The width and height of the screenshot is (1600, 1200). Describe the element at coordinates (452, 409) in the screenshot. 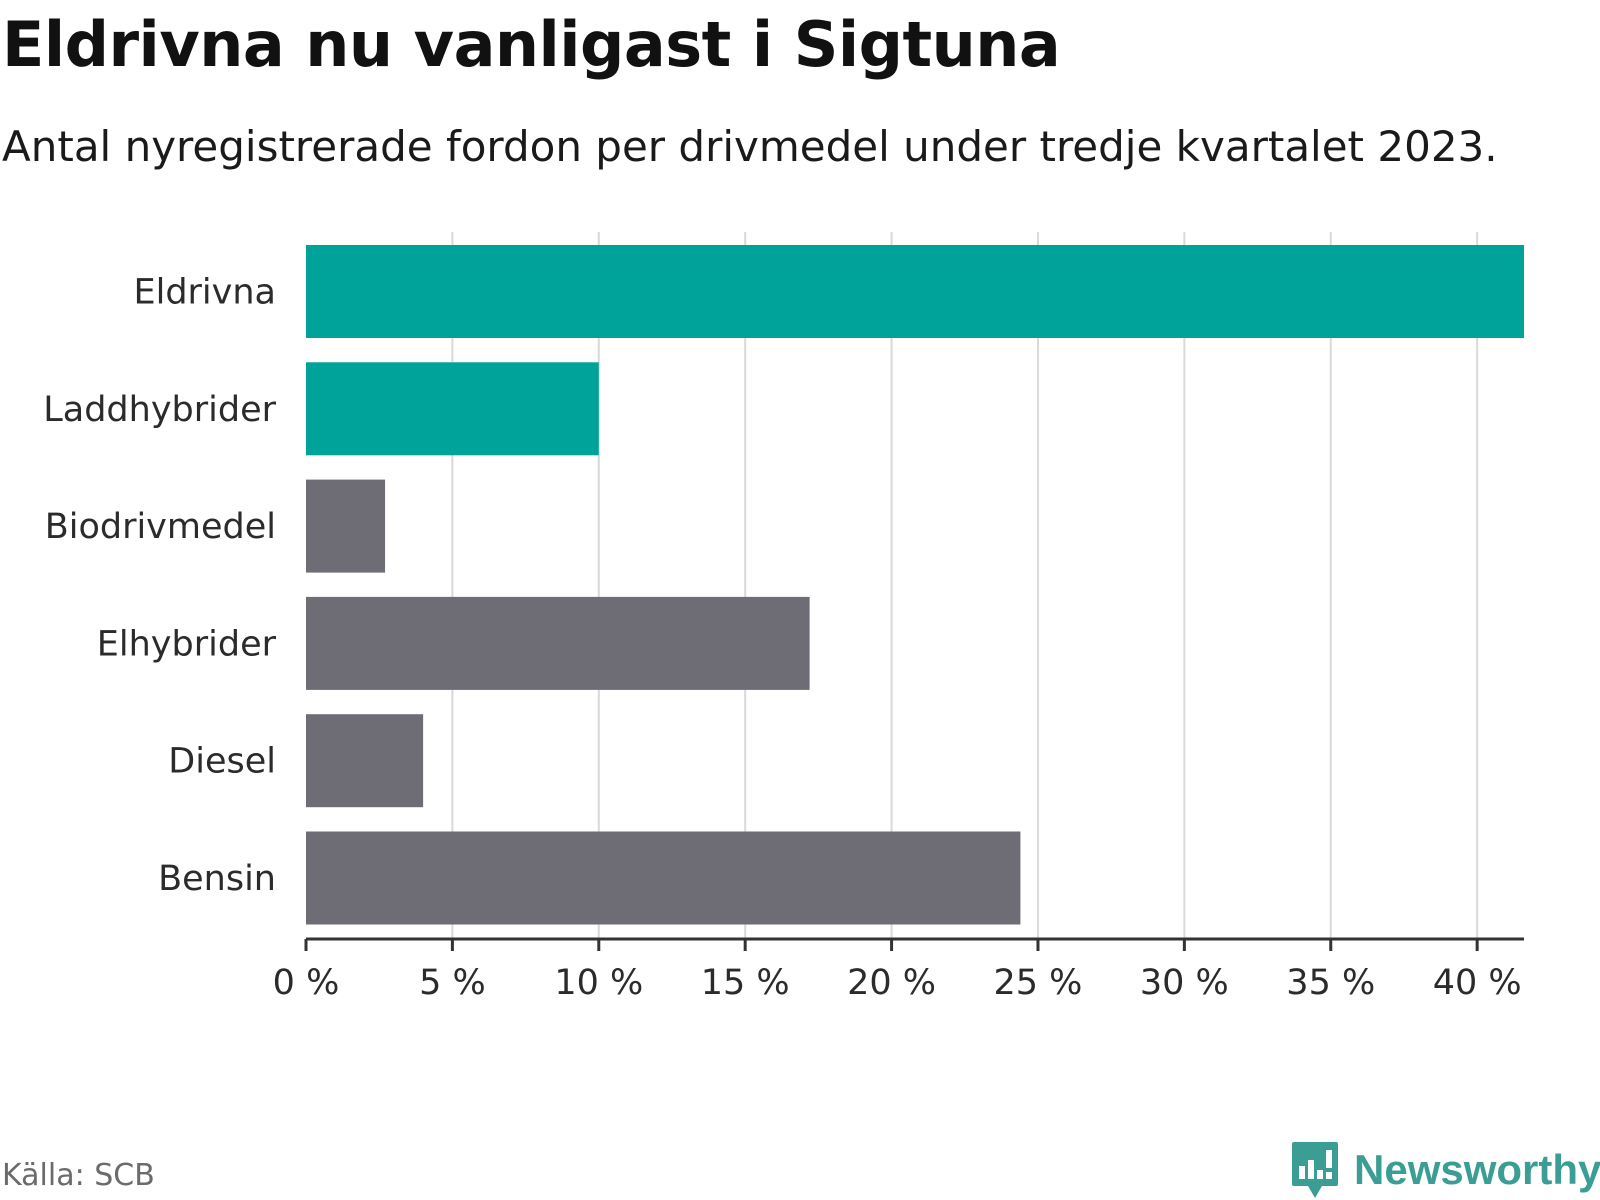

I see `bar-laddhybrider` at that location.